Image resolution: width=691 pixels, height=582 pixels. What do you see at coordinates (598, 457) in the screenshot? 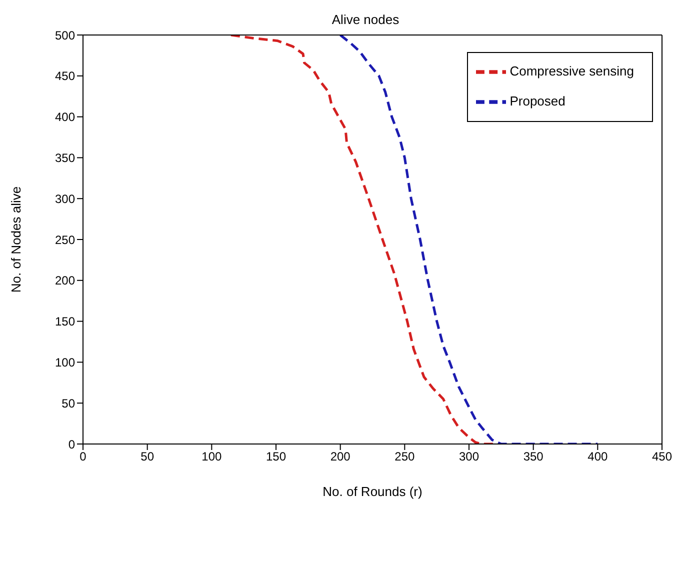
I see `x-tick-label: 400` at bounding box center [598, 457].